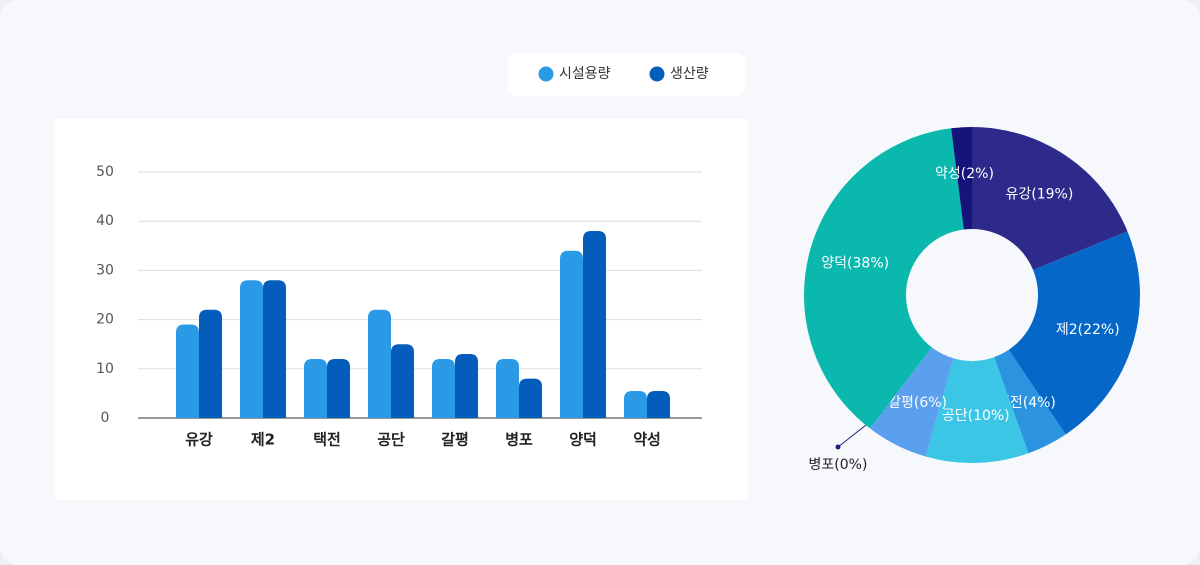 The height and width of the screenshot is (565, 1200). Describe the element at coordinates (519, 440) in the screenshot. I see `x-tick-label: 병포` at that location.